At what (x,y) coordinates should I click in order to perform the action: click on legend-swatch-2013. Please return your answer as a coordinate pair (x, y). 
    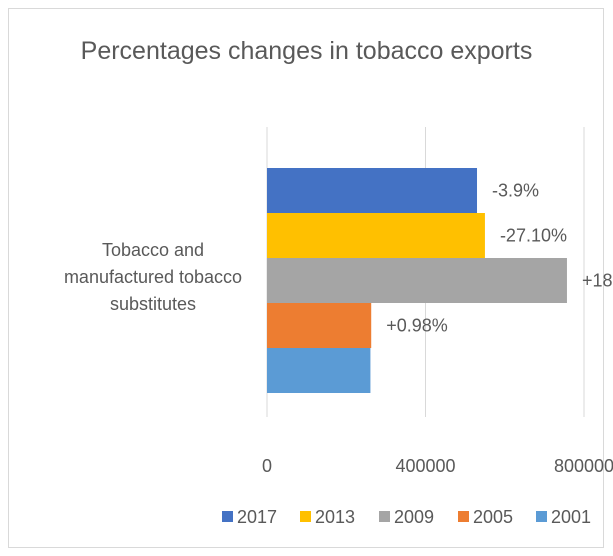
    Looking at the image, I should click on (305, 516).